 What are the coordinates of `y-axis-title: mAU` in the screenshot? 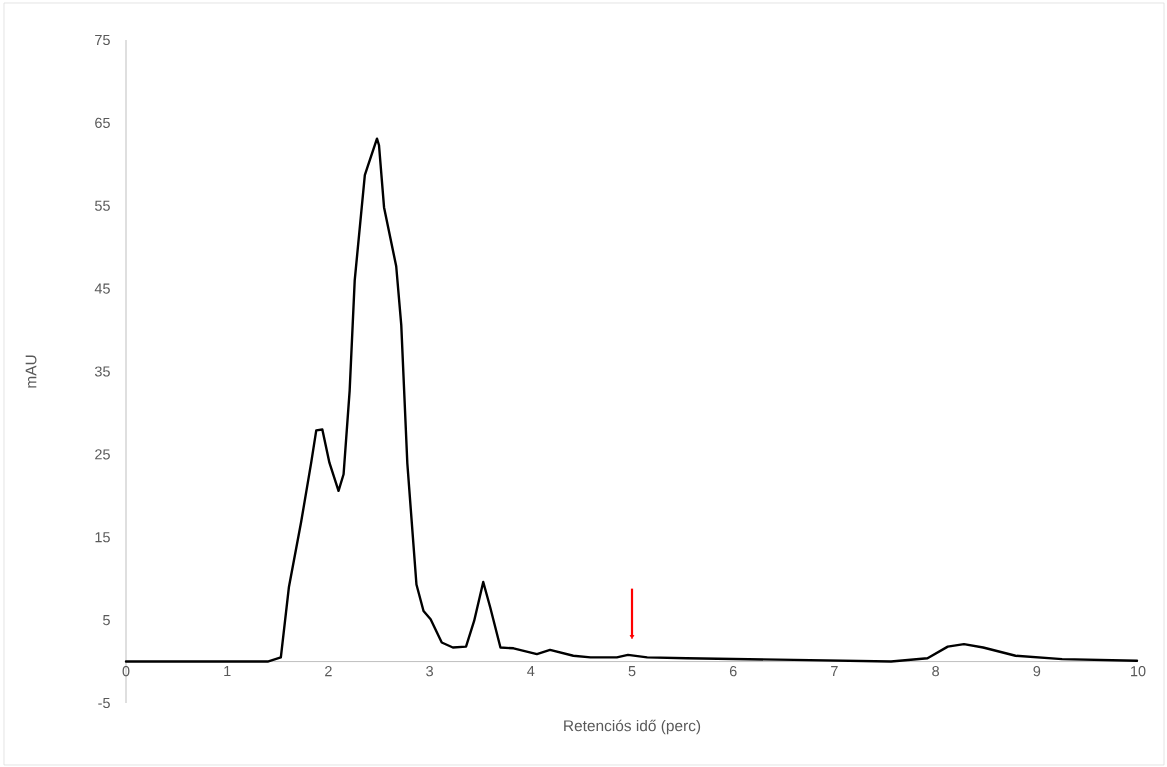 It's located at (31, 371).